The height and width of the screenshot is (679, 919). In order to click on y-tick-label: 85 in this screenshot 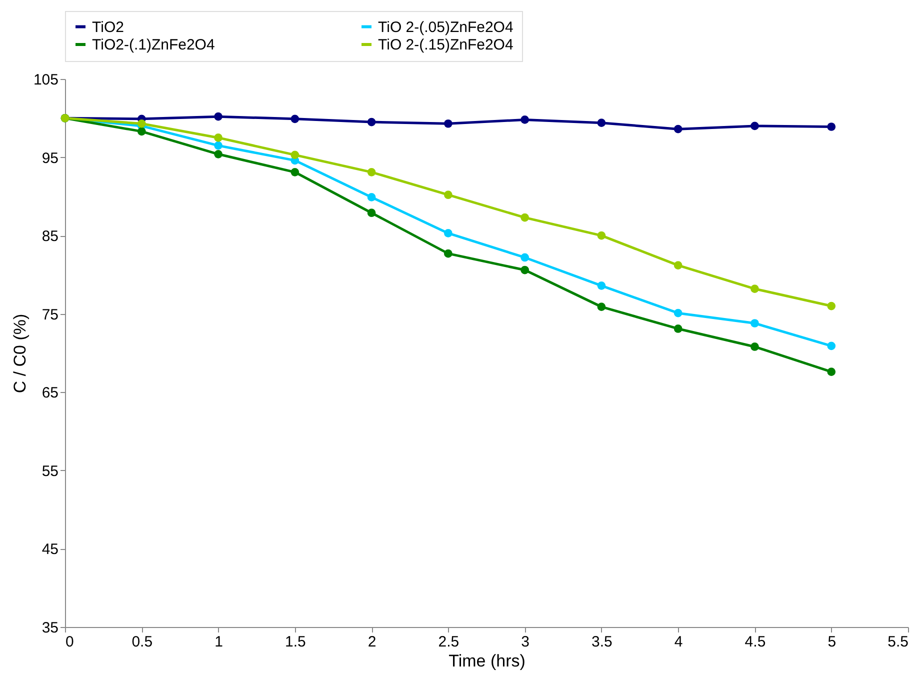, I will do `click(50, 237)`.